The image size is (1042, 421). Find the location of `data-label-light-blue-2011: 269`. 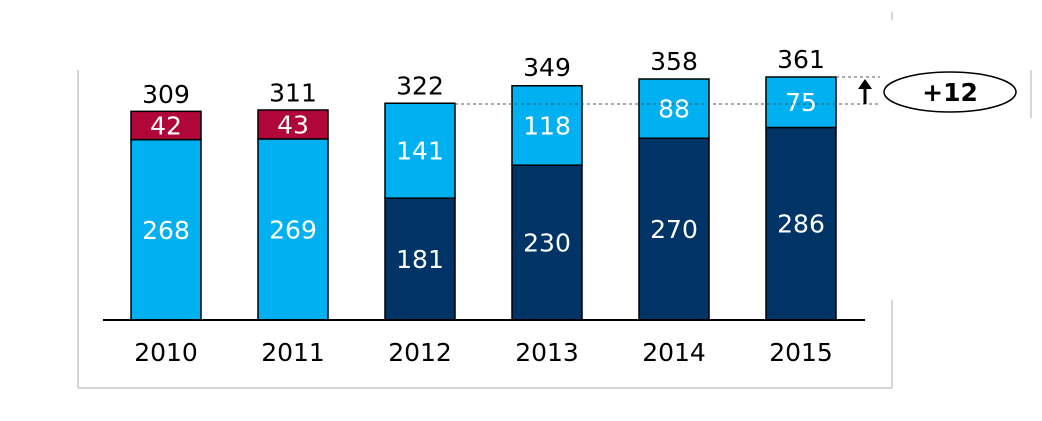

data-label-light-blue-2011: 269 is located at coordinates (293, 229).